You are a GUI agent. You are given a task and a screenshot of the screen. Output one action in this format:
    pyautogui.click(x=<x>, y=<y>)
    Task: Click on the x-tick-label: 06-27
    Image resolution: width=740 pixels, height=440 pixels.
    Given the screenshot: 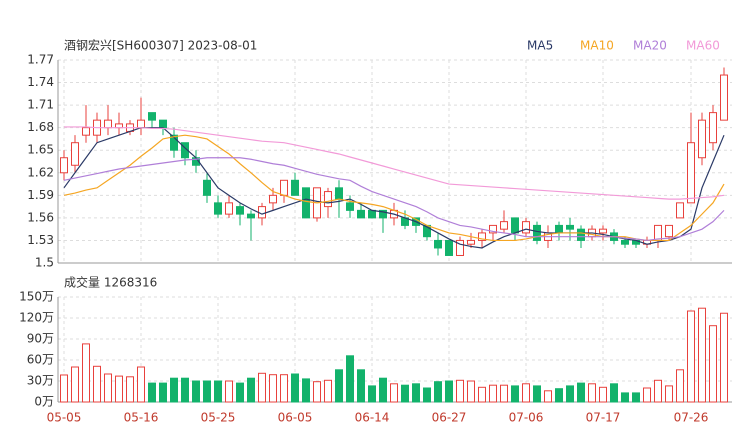 What is the action you would take?
    pyautogui.click(x=449, y=418)
    